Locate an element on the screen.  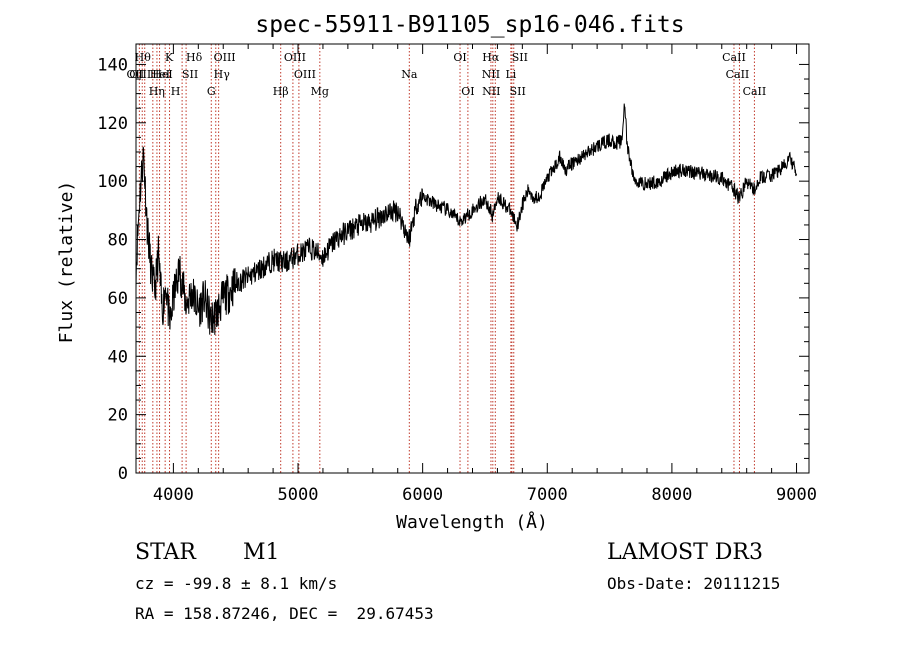
x-tick-label: 4000 is located at coordinates (173, 495).